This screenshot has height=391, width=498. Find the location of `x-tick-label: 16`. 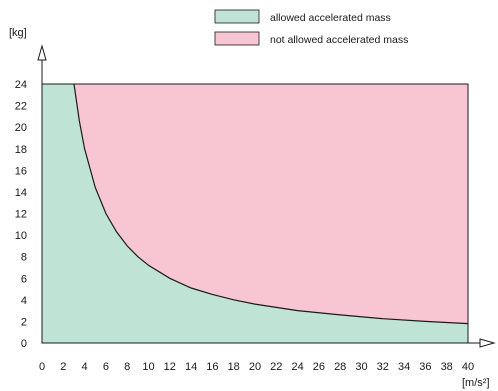

x-tick-label: 16 is located at coordinates (212, 367).